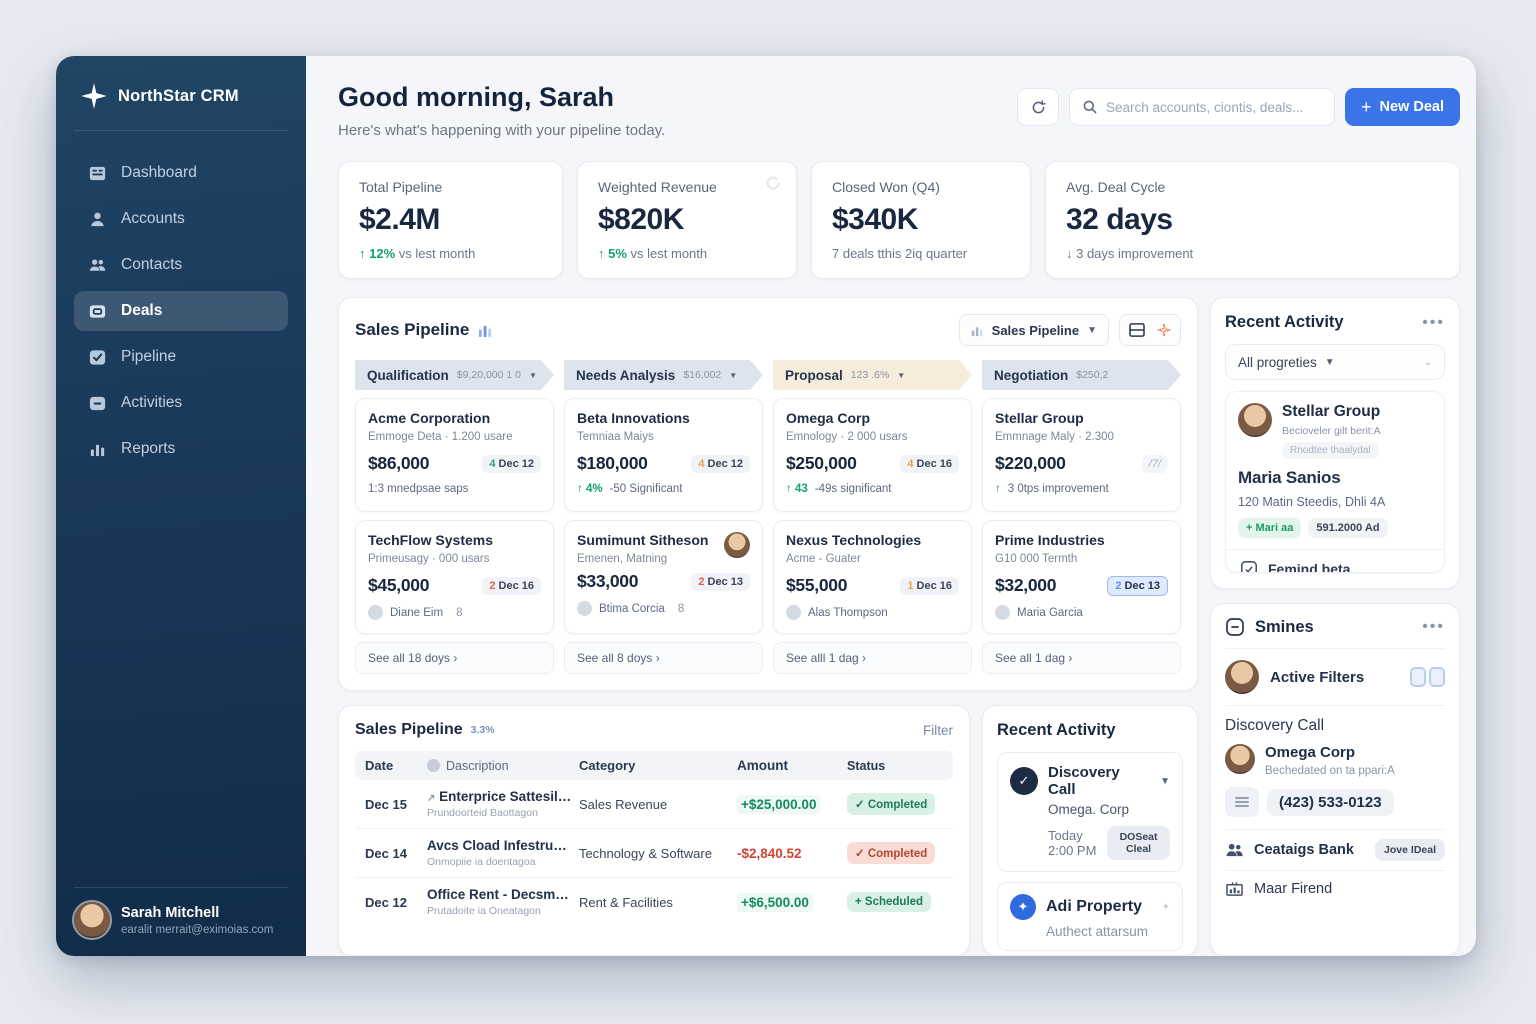 Image resolution: width=1536 pixels, height=1024 pixels. Describe the element at coordinates (1138, 843) in the screenshot. I see `deal-action-button: DOSeat Cleal` at that location.